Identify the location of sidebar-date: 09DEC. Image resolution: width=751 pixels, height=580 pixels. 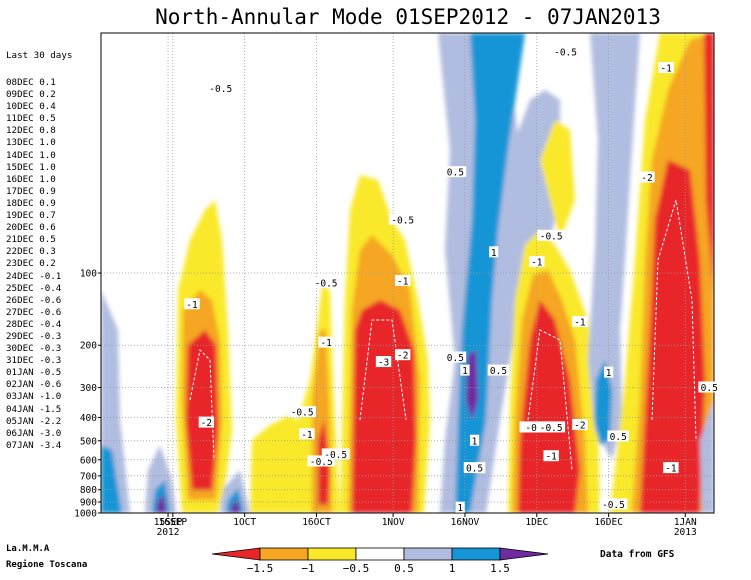
(20, 95).